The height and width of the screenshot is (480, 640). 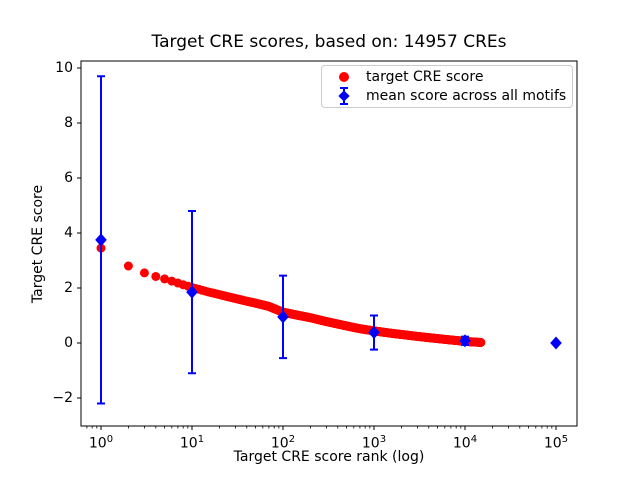 What do you see at coordinates (68, 288) in the screenshot?
I see `y-tick-label: 2` at bounding box center [68, 288].